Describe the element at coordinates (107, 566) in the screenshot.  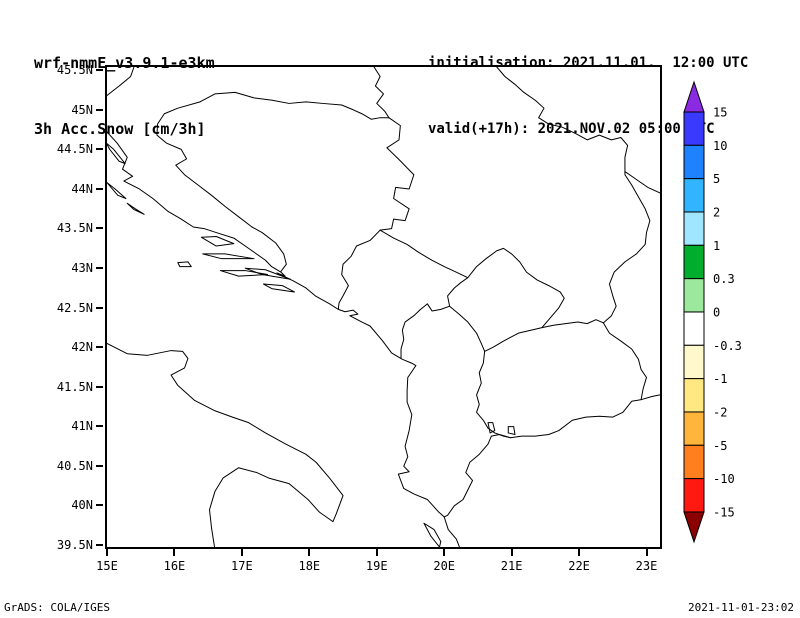
I see `lon-tick-label: 15E` at that location.